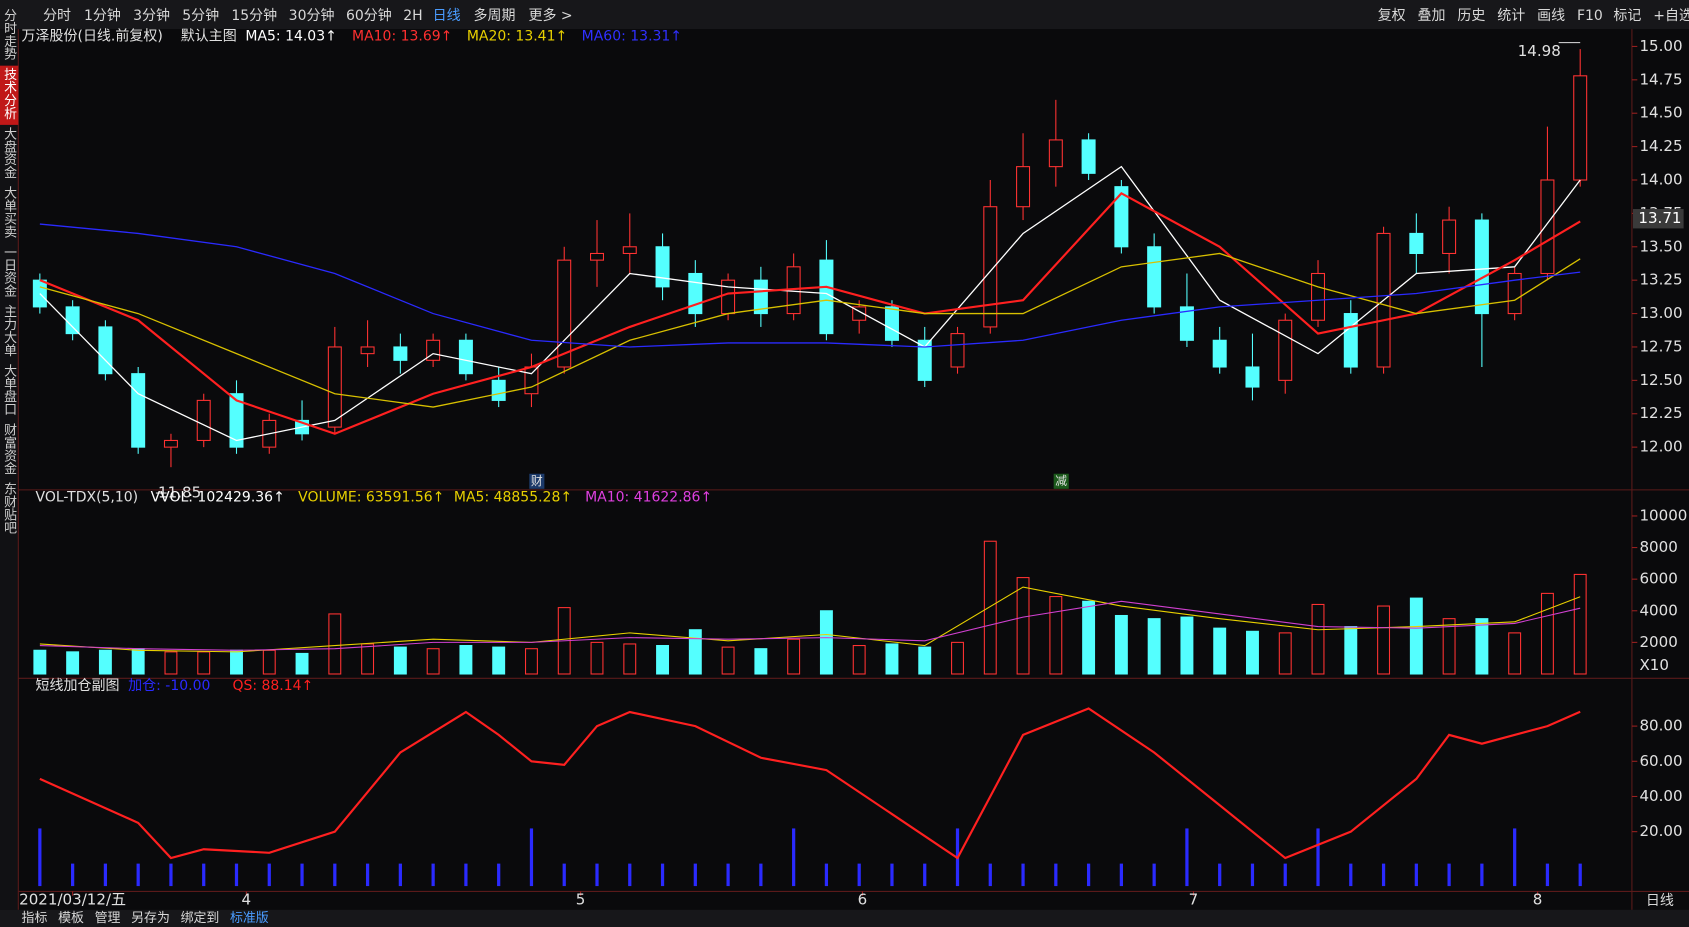 This screenshot has width=1689, height=927. What do you see at coordinates (844, 918) in the screenshot?
I see `bottom-bar` at bounding box center [844, 918].